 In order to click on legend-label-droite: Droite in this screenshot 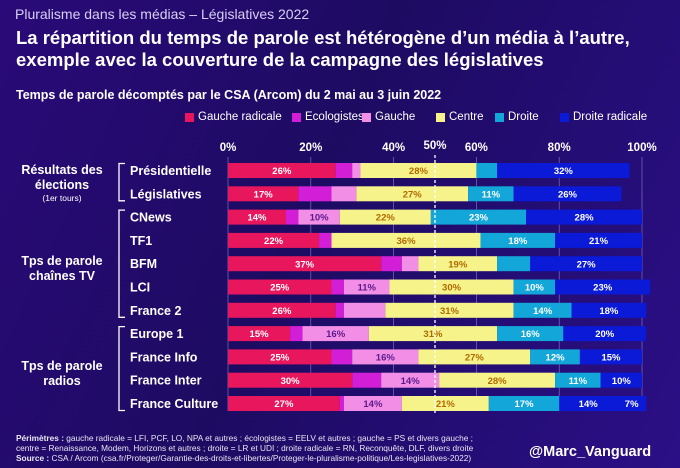, I will do `click(523, 117)`.